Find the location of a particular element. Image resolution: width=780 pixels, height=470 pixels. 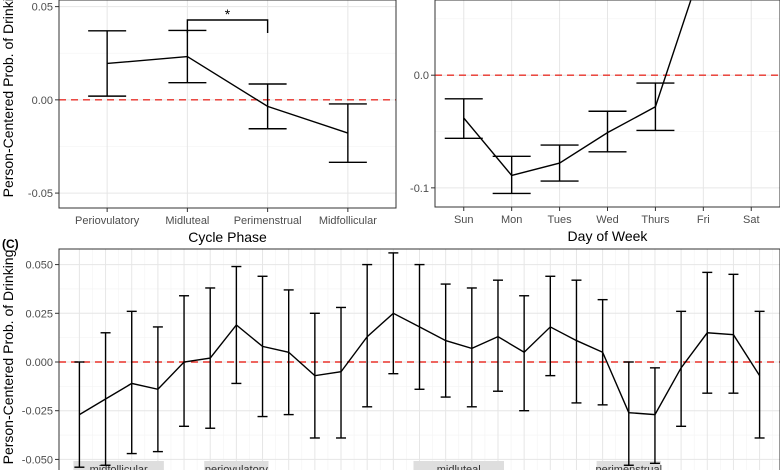

y-tick-label: -0.1 is located at coordinates (419, 189).